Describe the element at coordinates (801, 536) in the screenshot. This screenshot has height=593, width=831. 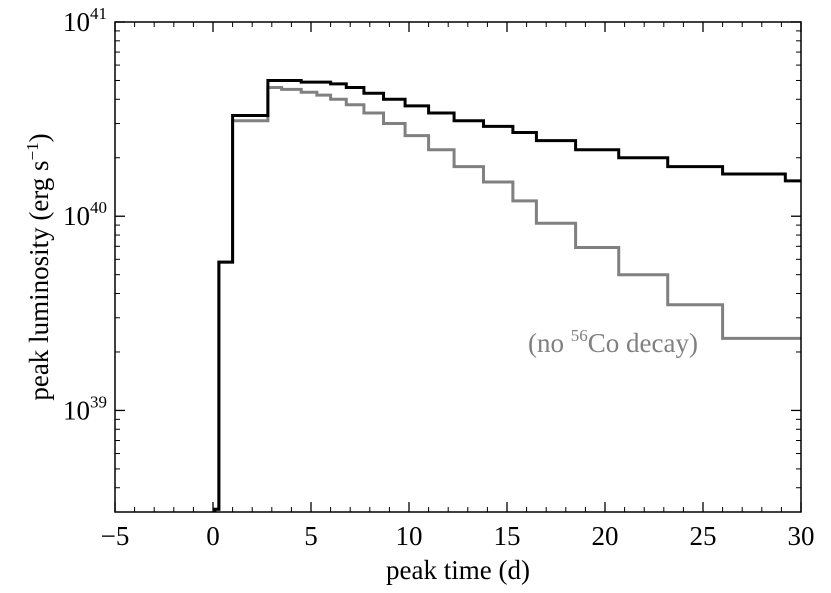
I see `x-tick-label: 30` at that location.